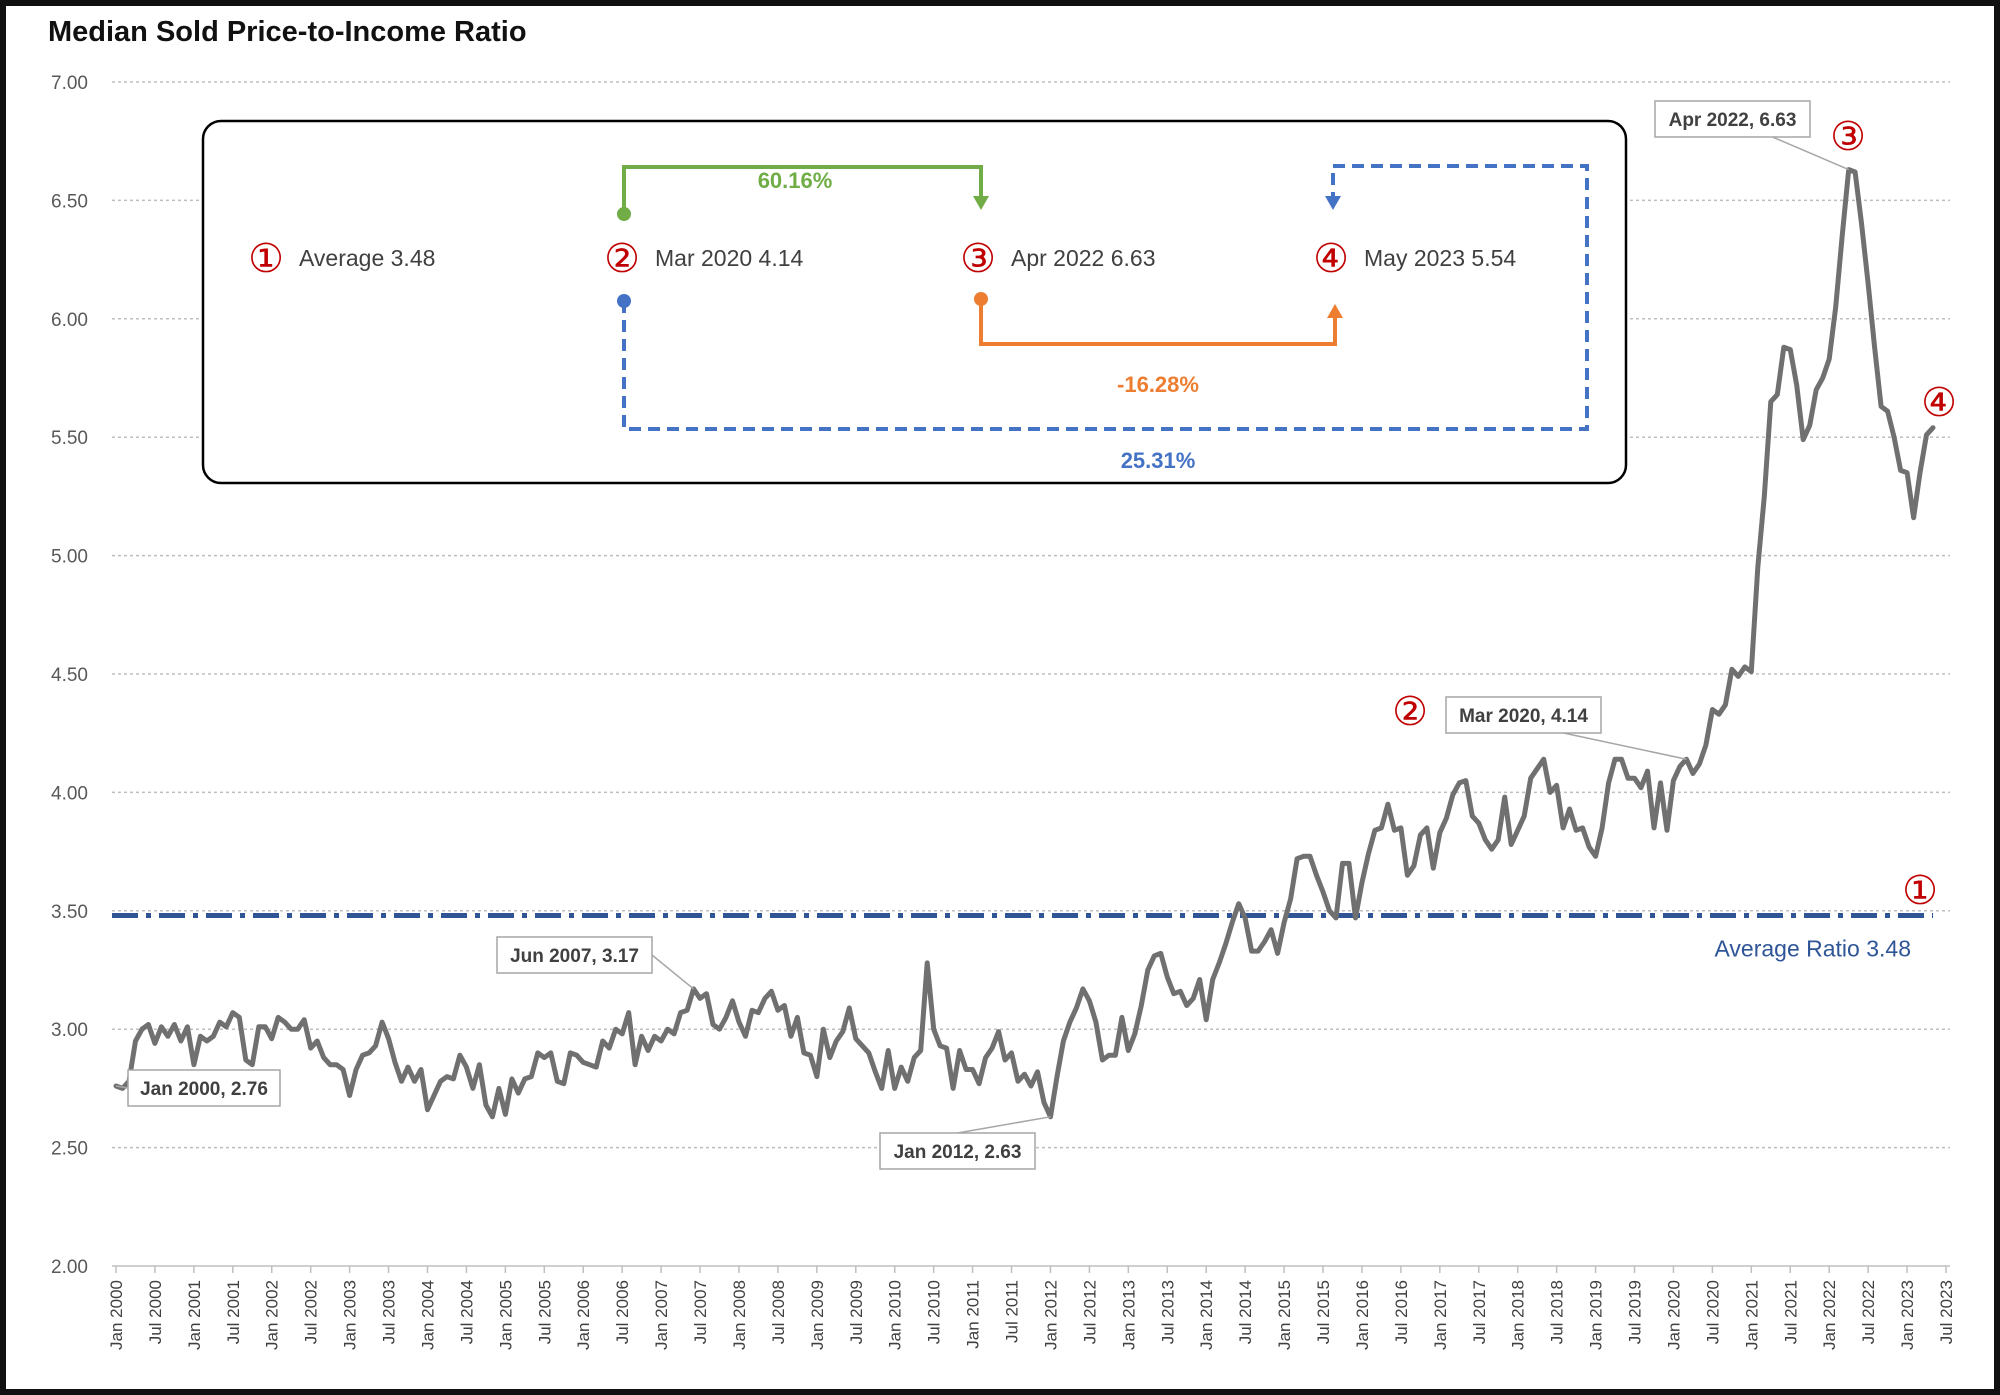 Image resolution: width=2000 pixels, height=1395 pixels. I want to click on x-tick-label: Jul 2007, so click(700, 1312).